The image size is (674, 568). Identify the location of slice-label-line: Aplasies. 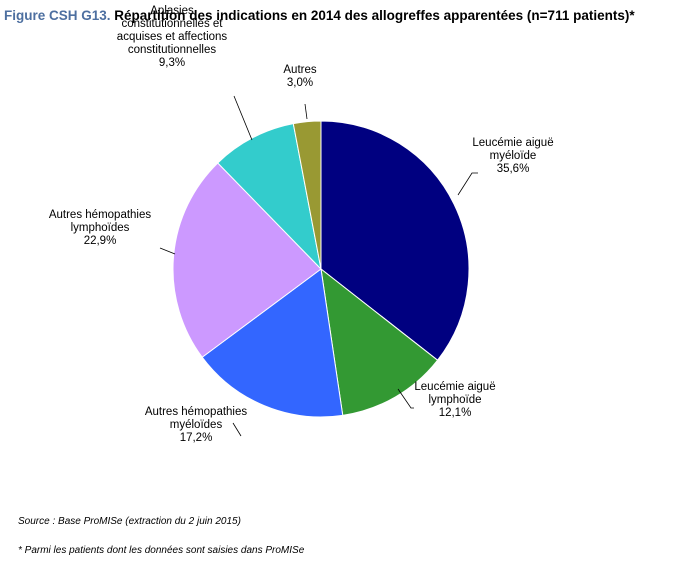
(172, 11).